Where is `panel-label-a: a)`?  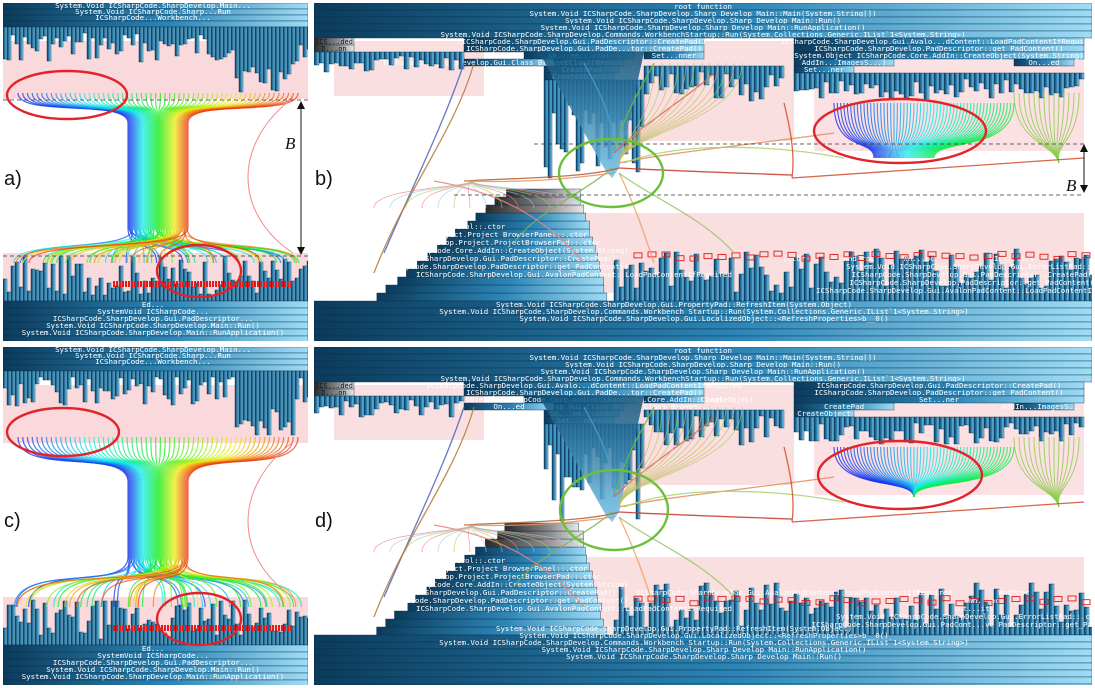 panel-label-a: a) is located at coordinates (13, 179).